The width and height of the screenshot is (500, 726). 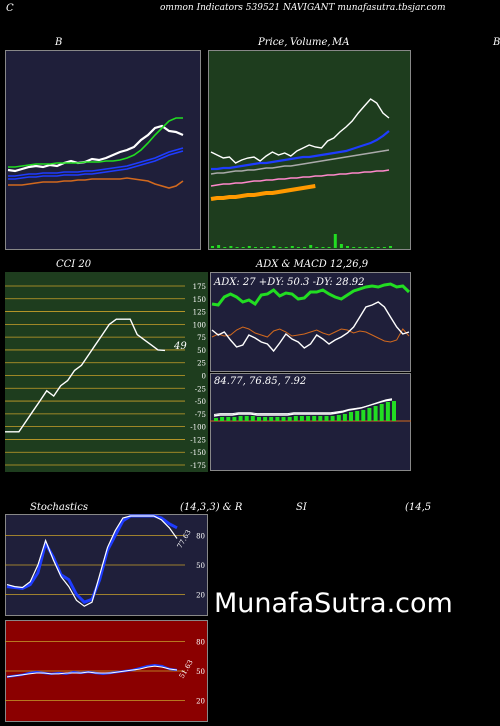 I want to click on ma-label: MA, so click(x=341, y=42).